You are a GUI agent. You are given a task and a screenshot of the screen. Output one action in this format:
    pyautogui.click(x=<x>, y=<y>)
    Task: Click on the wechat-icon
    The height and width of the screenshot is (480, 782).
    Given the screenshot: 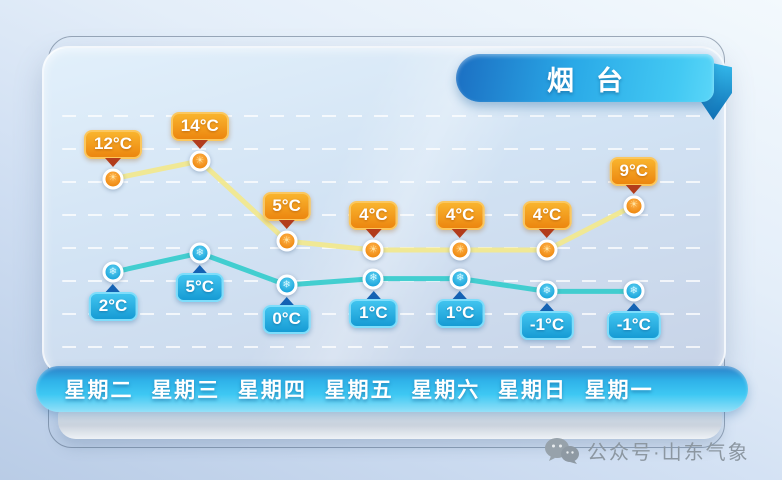 What is the action you would take?
    pyautogui.click(x=562, y=450)
    